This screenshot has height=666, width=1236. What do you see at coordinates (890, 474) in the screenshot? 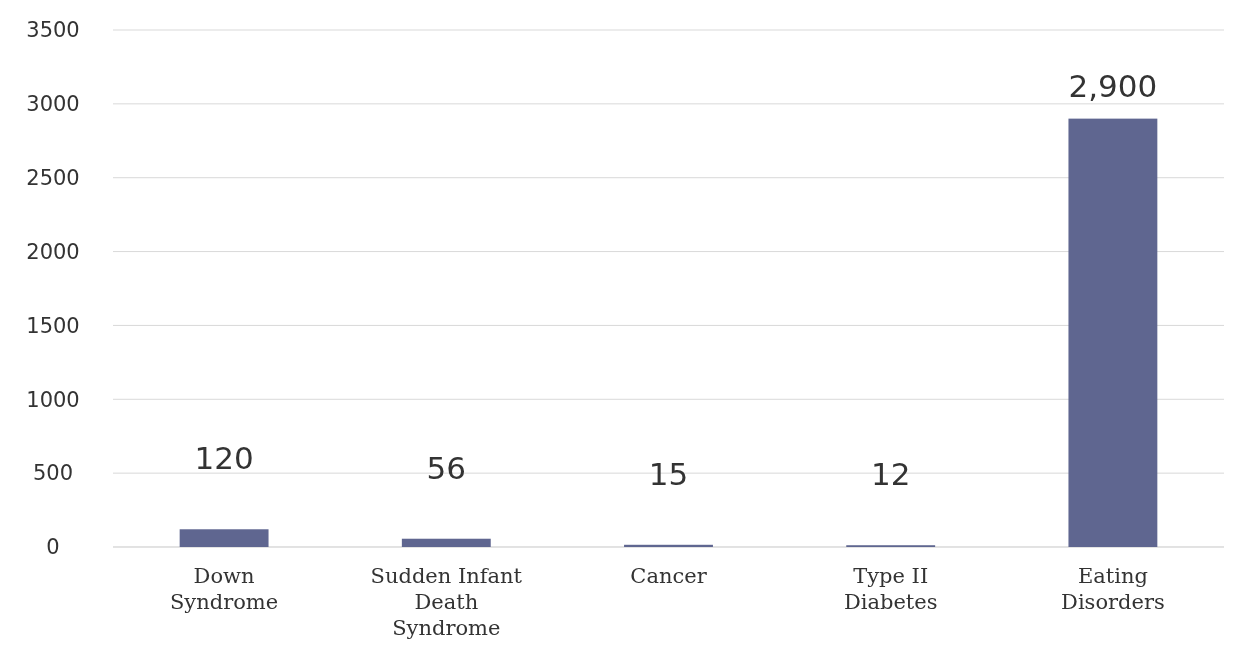
I see `data-label: 12` at bounding box center [890, 474].